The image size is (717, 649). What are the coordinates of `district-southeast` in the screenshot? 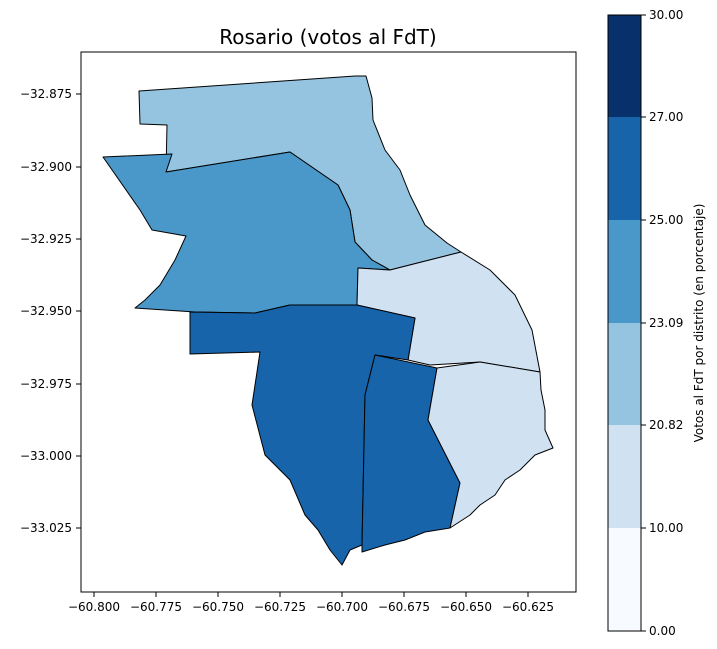 It's located at (490, 445).